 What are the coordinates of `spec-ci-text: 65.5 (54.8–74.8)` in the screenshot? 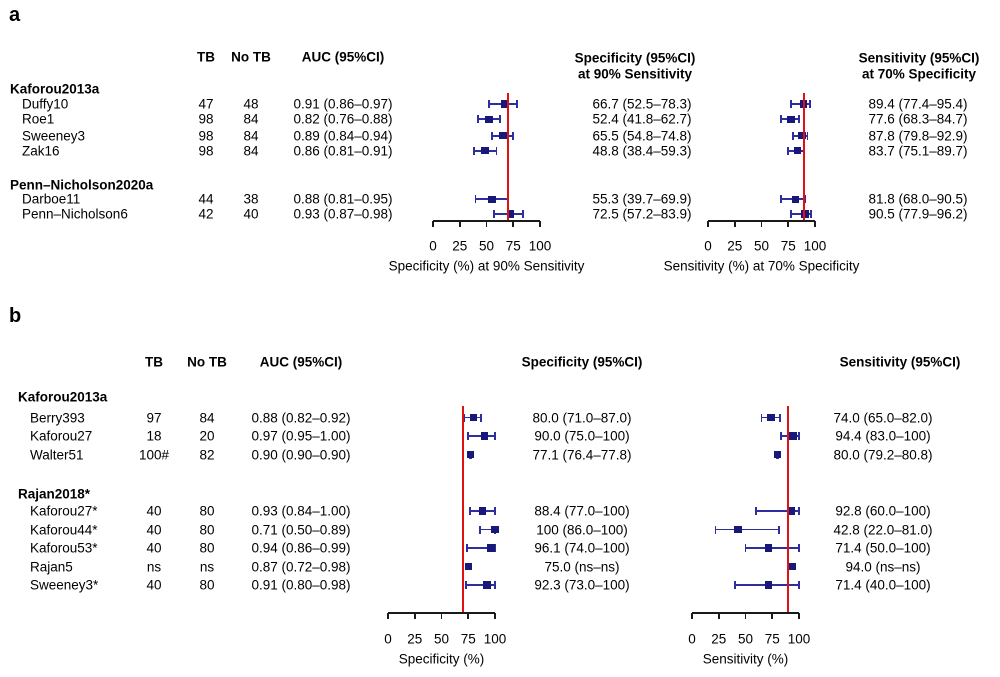 It's located at (642, 136).